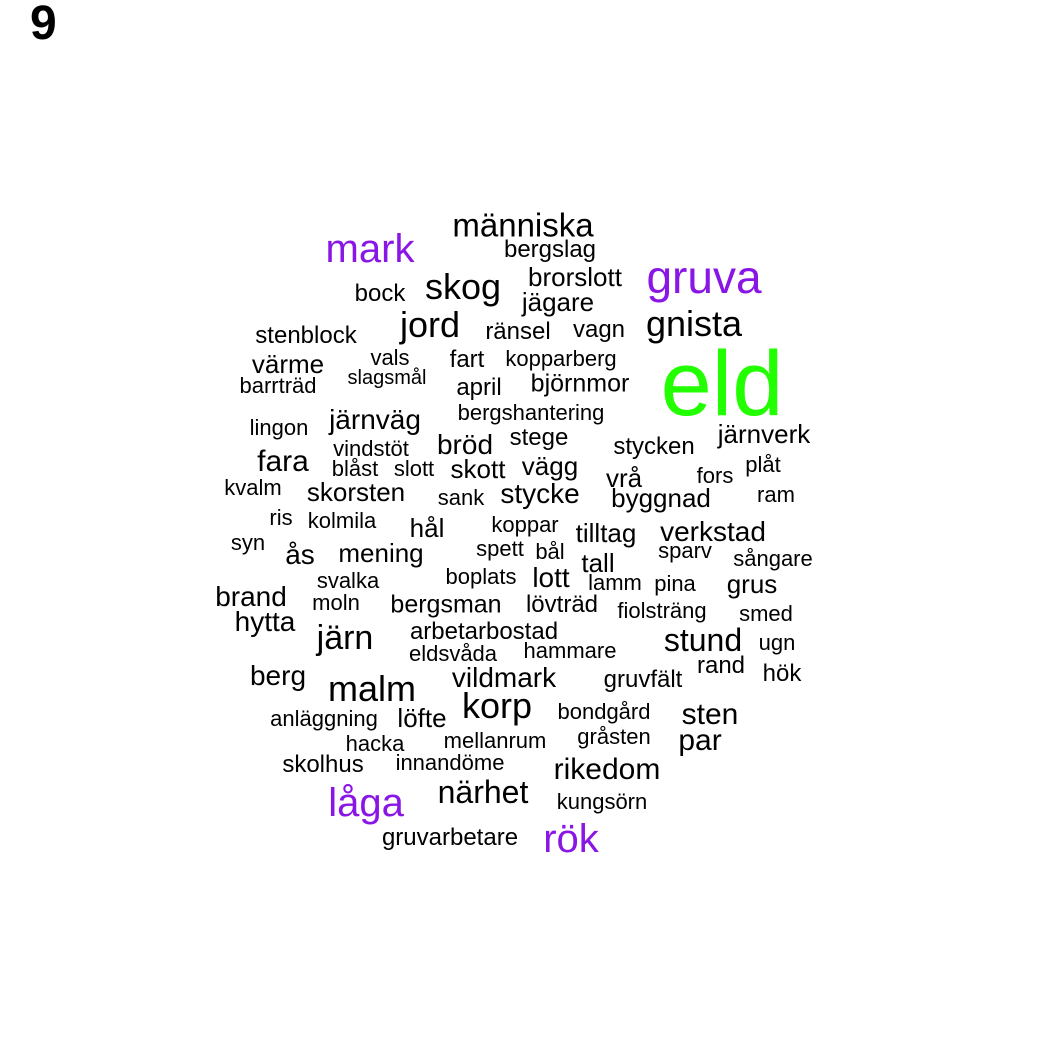 This screenshot has height=1050, width=1050. I want to click on word-77: boplats, so click(481, 576).